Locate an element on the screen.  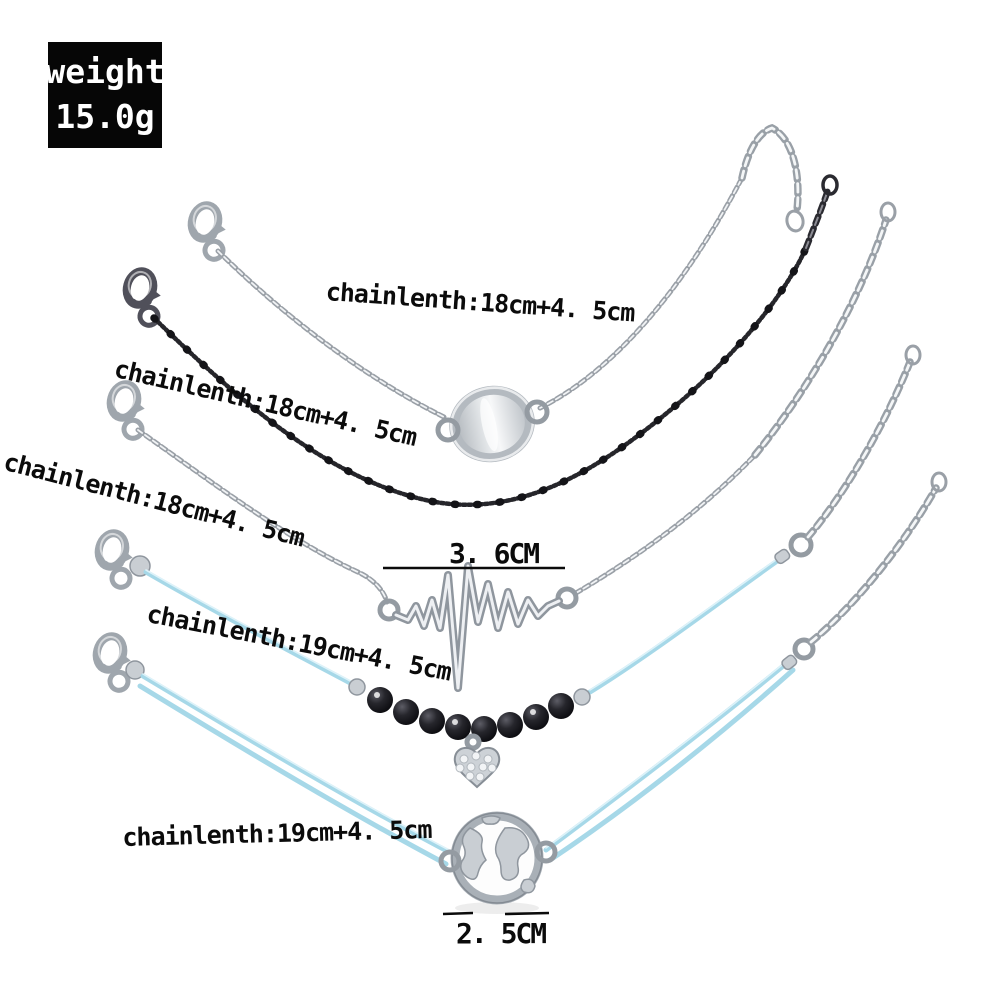
bracelet-1-chain is located at coordinates (480, 297).